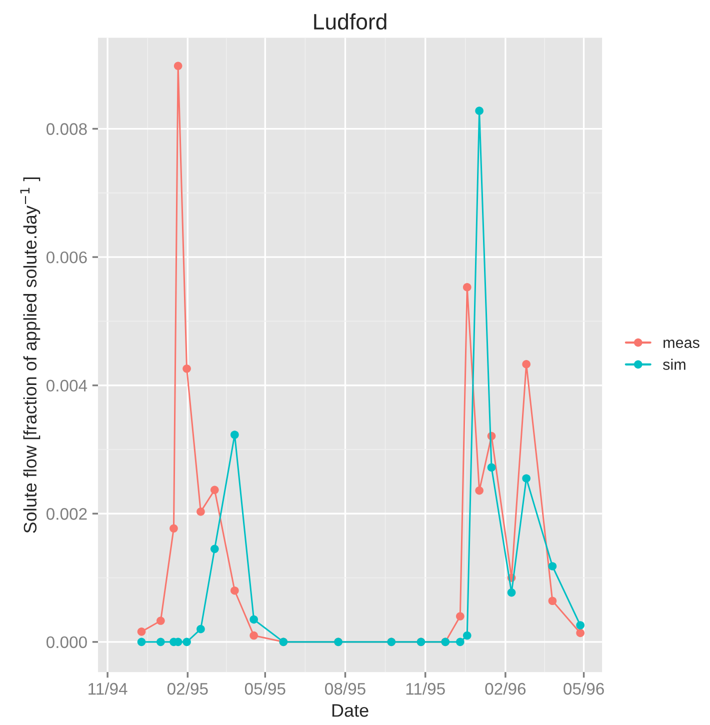  What do you see at coordinates (187, 688) in the screenshot?
I see `x-tick-label: 02/95` at bounding box center [187, 688].